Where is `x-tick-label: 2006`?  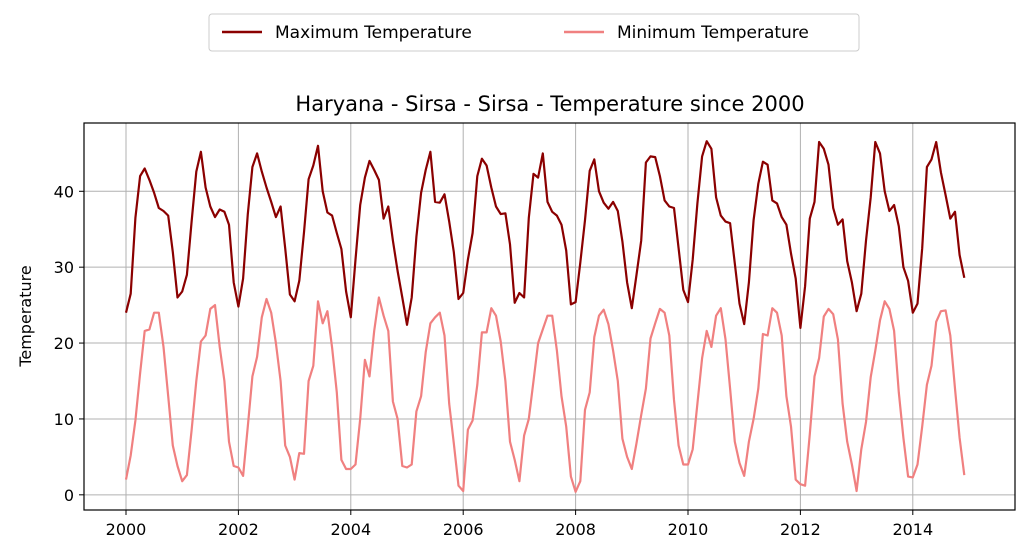 x-tick-label: 2006 is located at coordinates (463, 529).